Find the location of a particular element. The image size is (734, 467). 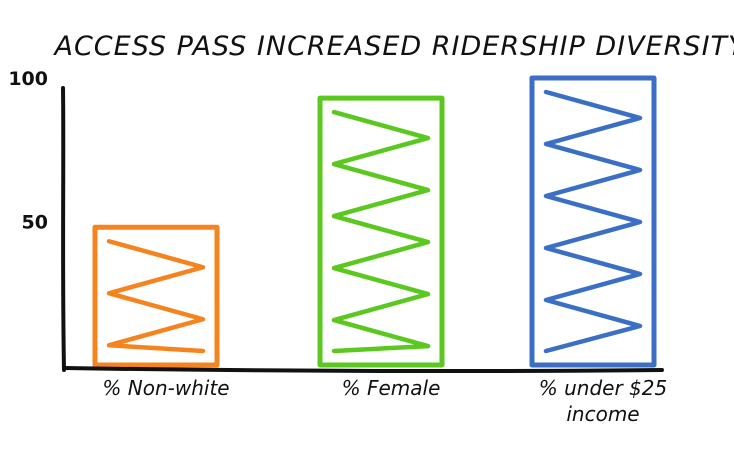

y-tick-label: 100 is located at coordinates (28, 79).